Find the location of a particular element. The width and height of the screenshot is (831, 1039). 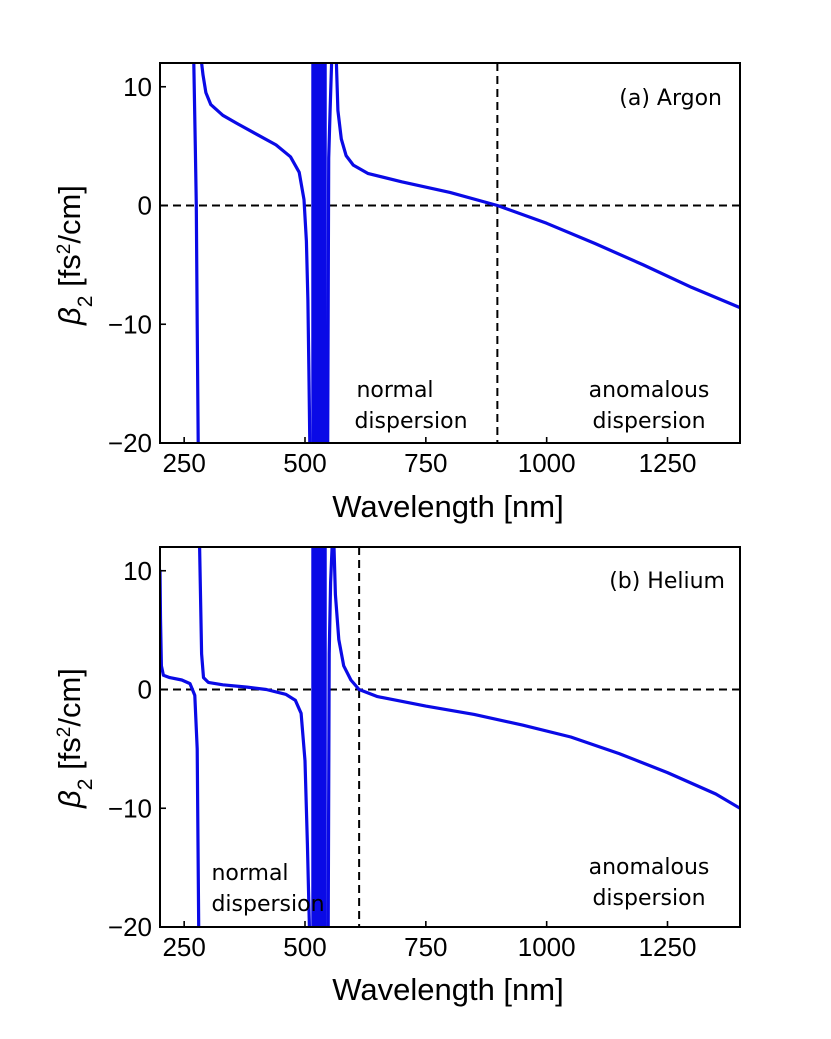

panel-label-helium: (b) Helium is located at coordinates (667, 581).